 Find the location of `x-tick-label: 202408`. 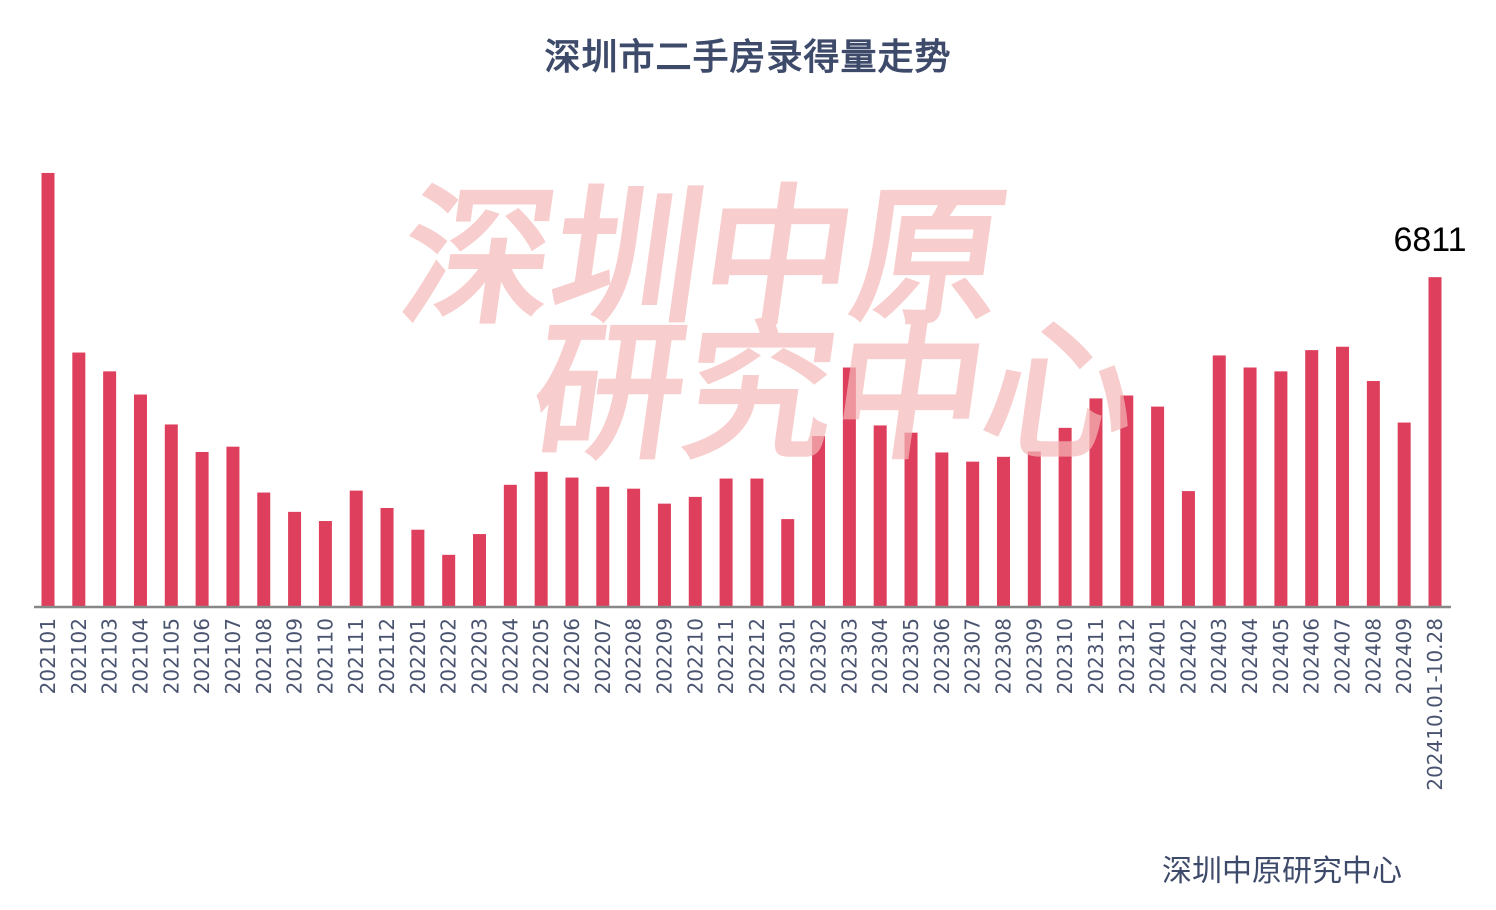

x-tick-label: 202408 is located at coordinates (1373, 656).